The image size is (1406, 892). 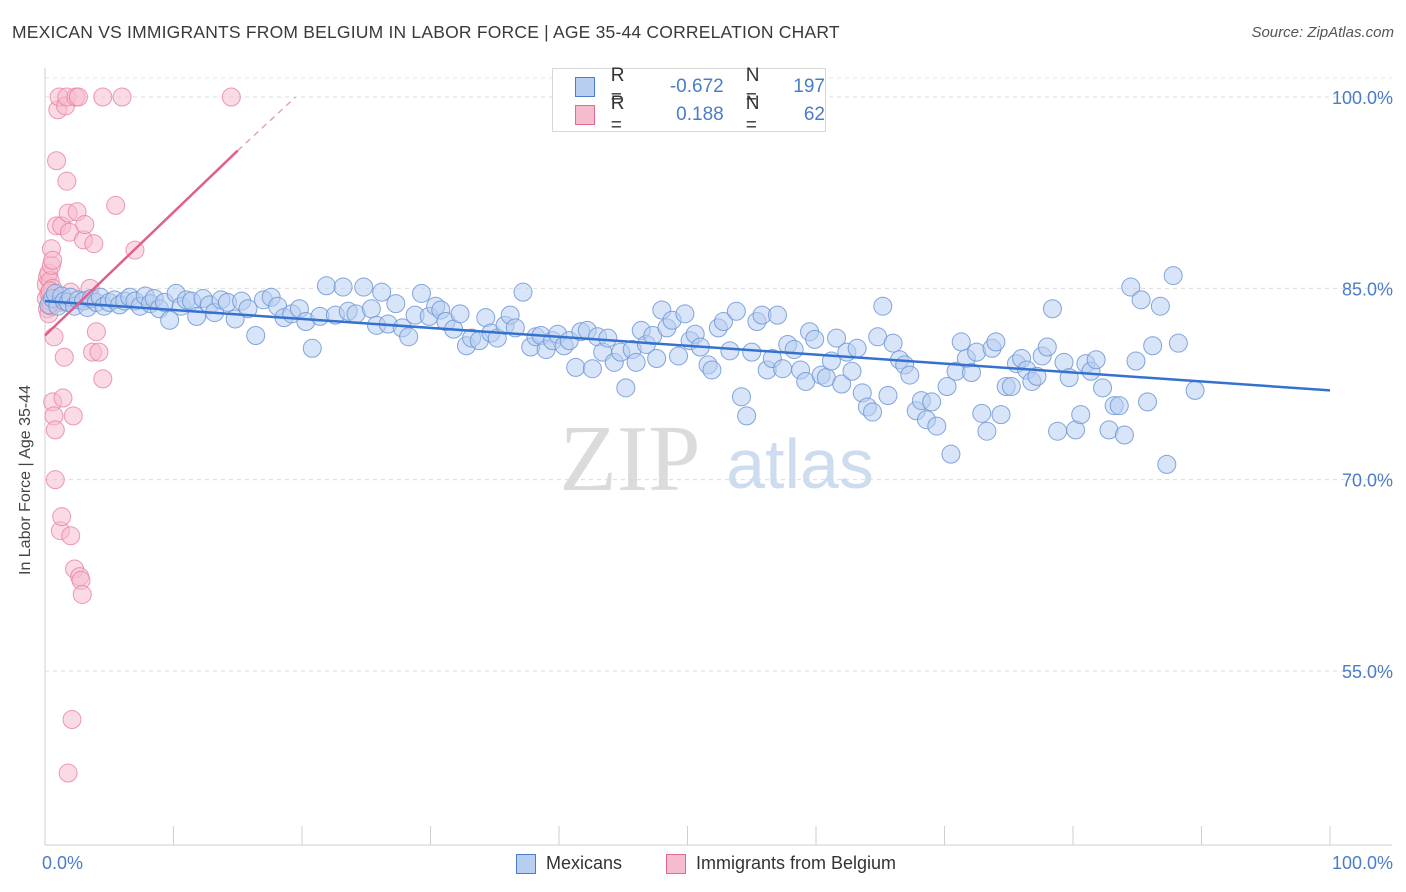 I want to click on belgium-trend-extension, so click(x=267, y=124).